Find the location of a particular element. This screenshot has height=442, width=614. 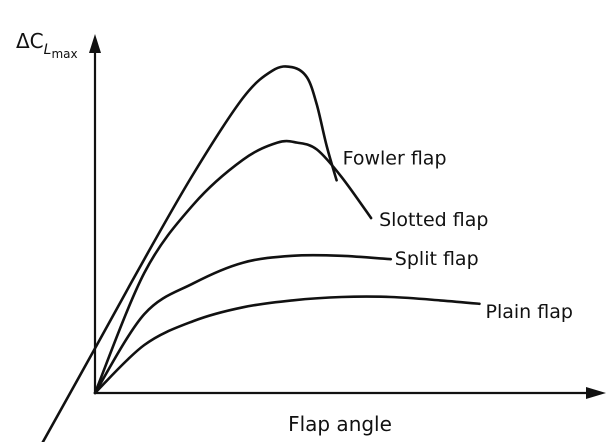

series-line-plain-flap is located at coordinates (287, 345).